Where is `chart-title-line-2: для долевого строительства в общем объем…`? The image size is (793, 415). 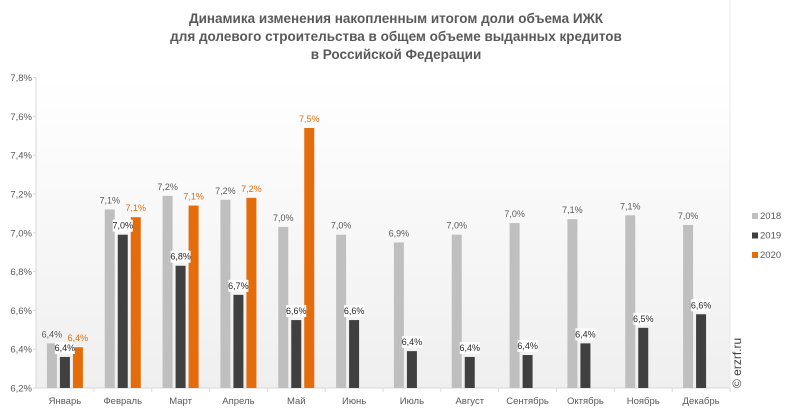 chart-title-line-2: для долевого строительства в общем объем… is located at coordinates (396, 36).